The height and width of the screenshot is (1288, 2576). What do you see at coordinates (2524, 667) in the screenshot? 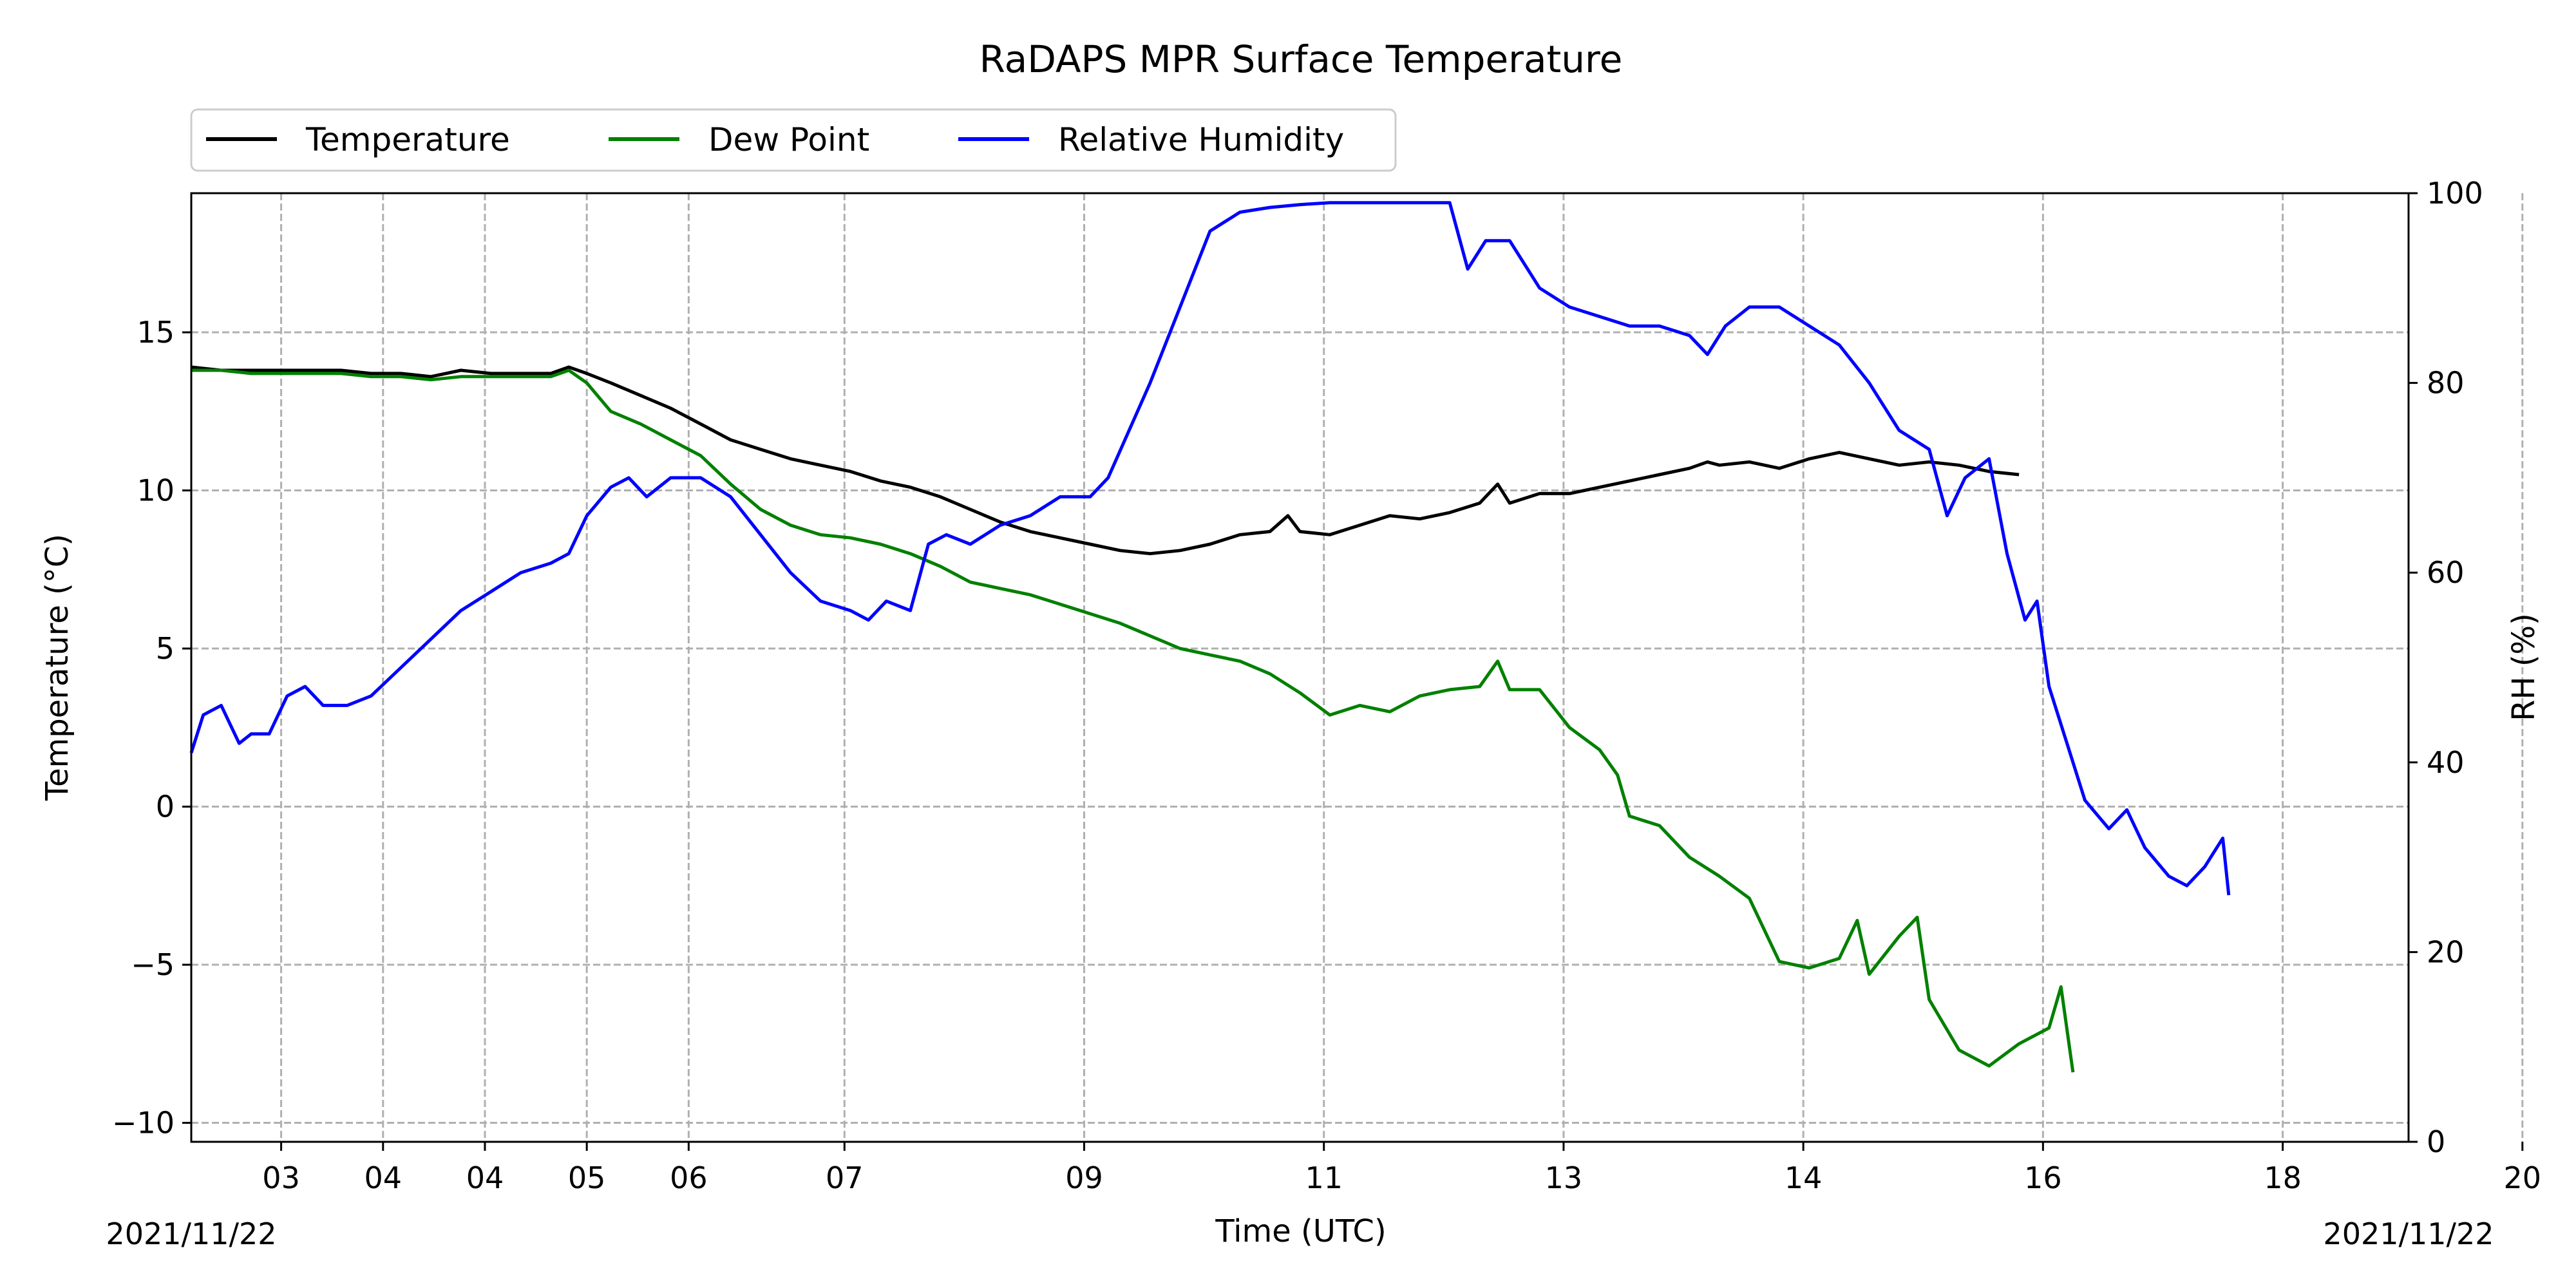
I see `y2-axis-label: RH (%)` at bounding box center [2524, 667].